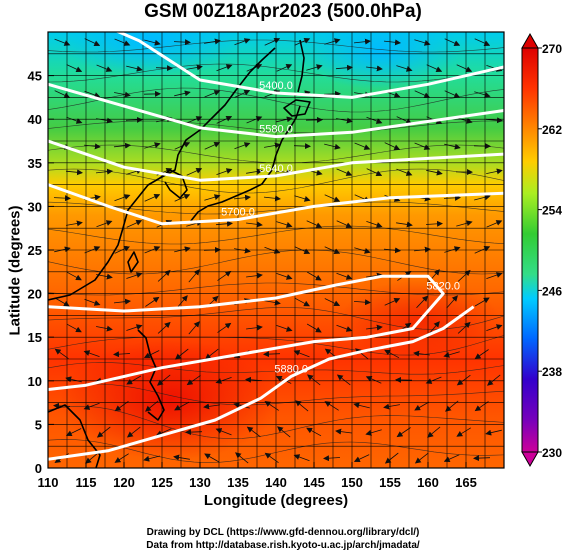 Image resolution: width=566 pixels, height=554 pixels. I want to click on coastline-taiwan, so click(133, 262).